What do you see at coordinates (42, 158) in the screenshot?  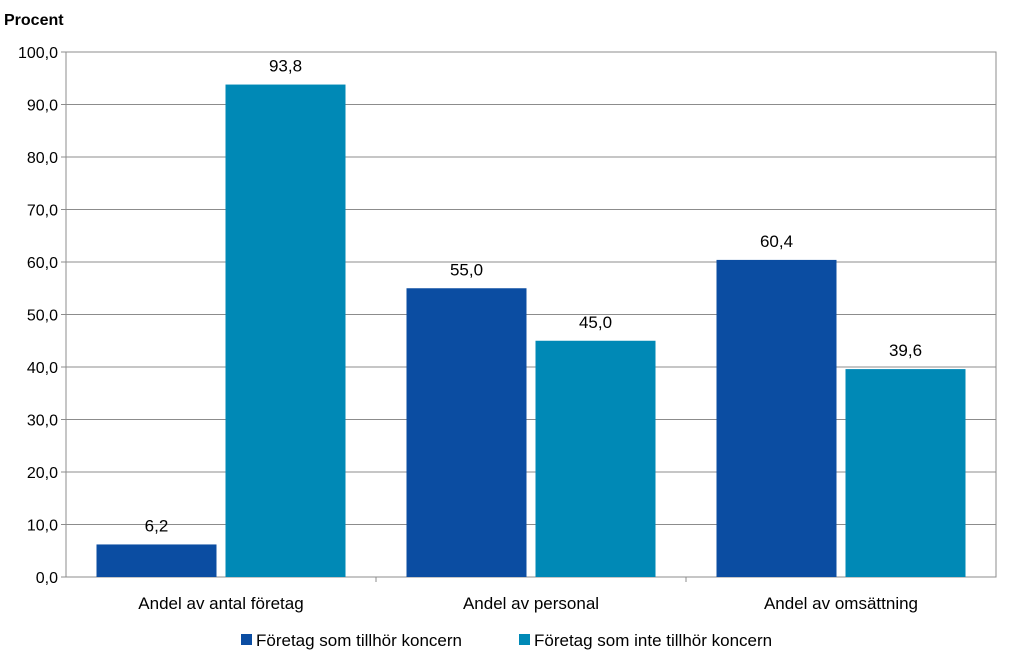 I see `y-tick-label: 80,0` at bounding box center [42, 158].